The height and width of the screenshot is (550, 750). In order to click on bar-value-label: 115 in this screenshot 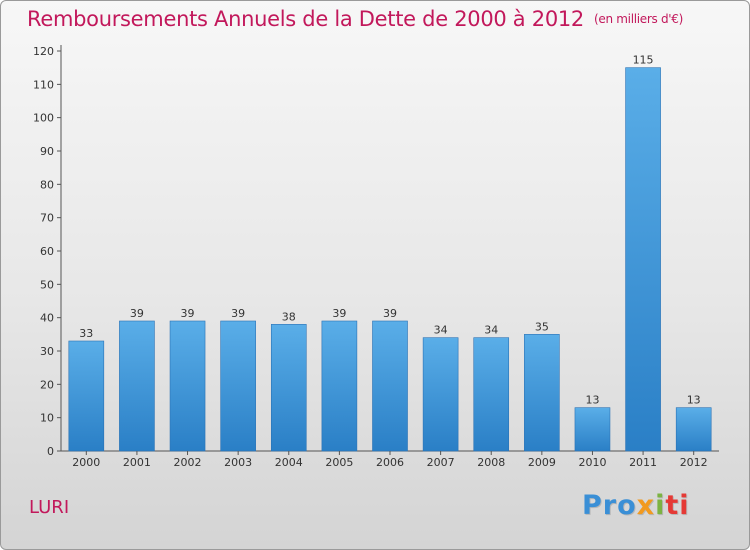, I will do `click(643, 60)`.